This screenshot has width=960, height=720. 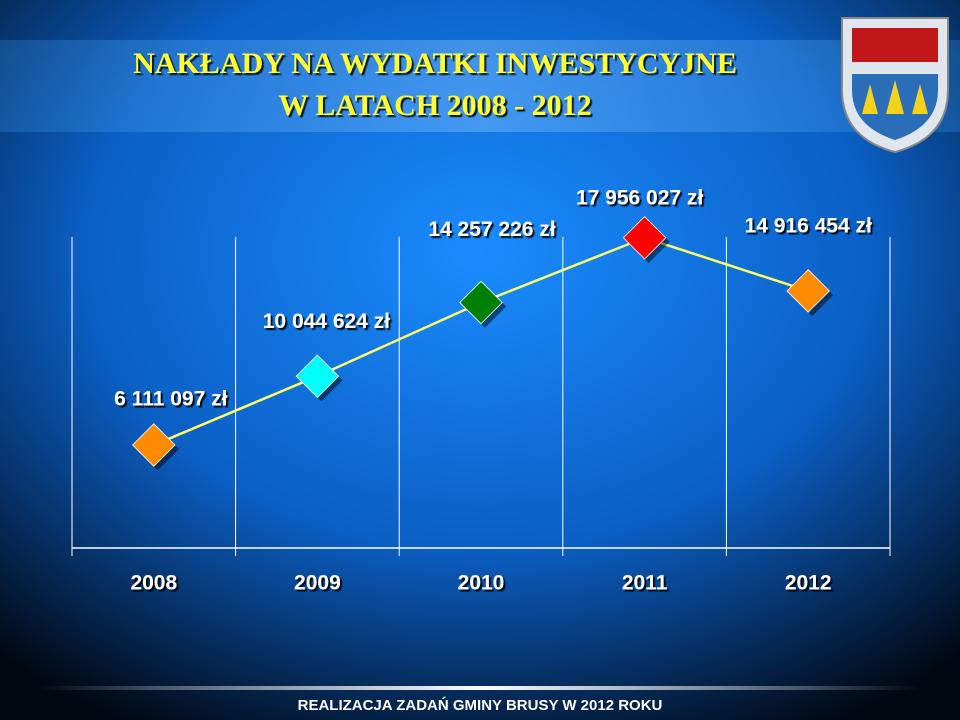 What do you see at coordinates (317, 583) in the screenshot?
I see `x-tick-label: 2009` at bounding box center [317, 583].